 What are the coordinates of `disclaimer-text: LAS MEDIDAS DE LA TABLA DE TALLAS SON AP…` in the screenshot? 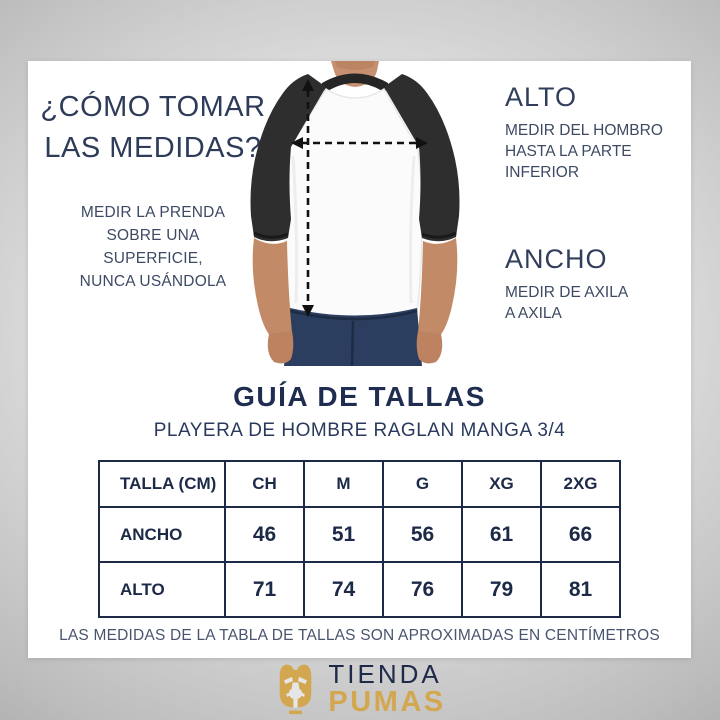 It's located at (359, 635).